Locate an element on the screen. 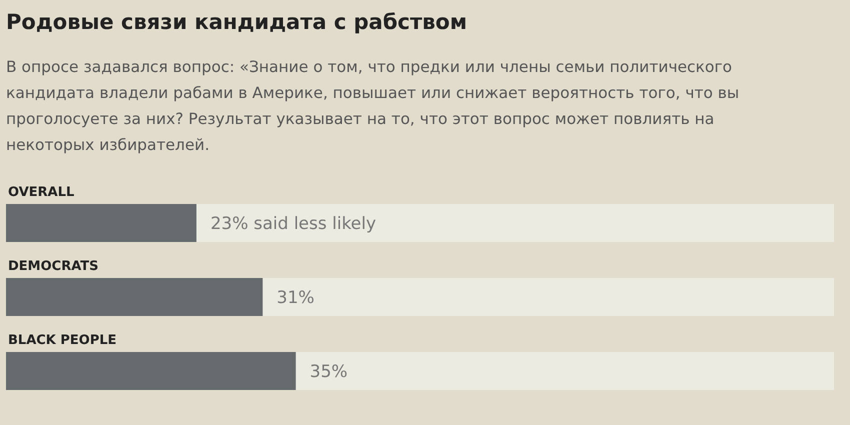  data-label: 23% said less likely is located at coordinates (293, 224).